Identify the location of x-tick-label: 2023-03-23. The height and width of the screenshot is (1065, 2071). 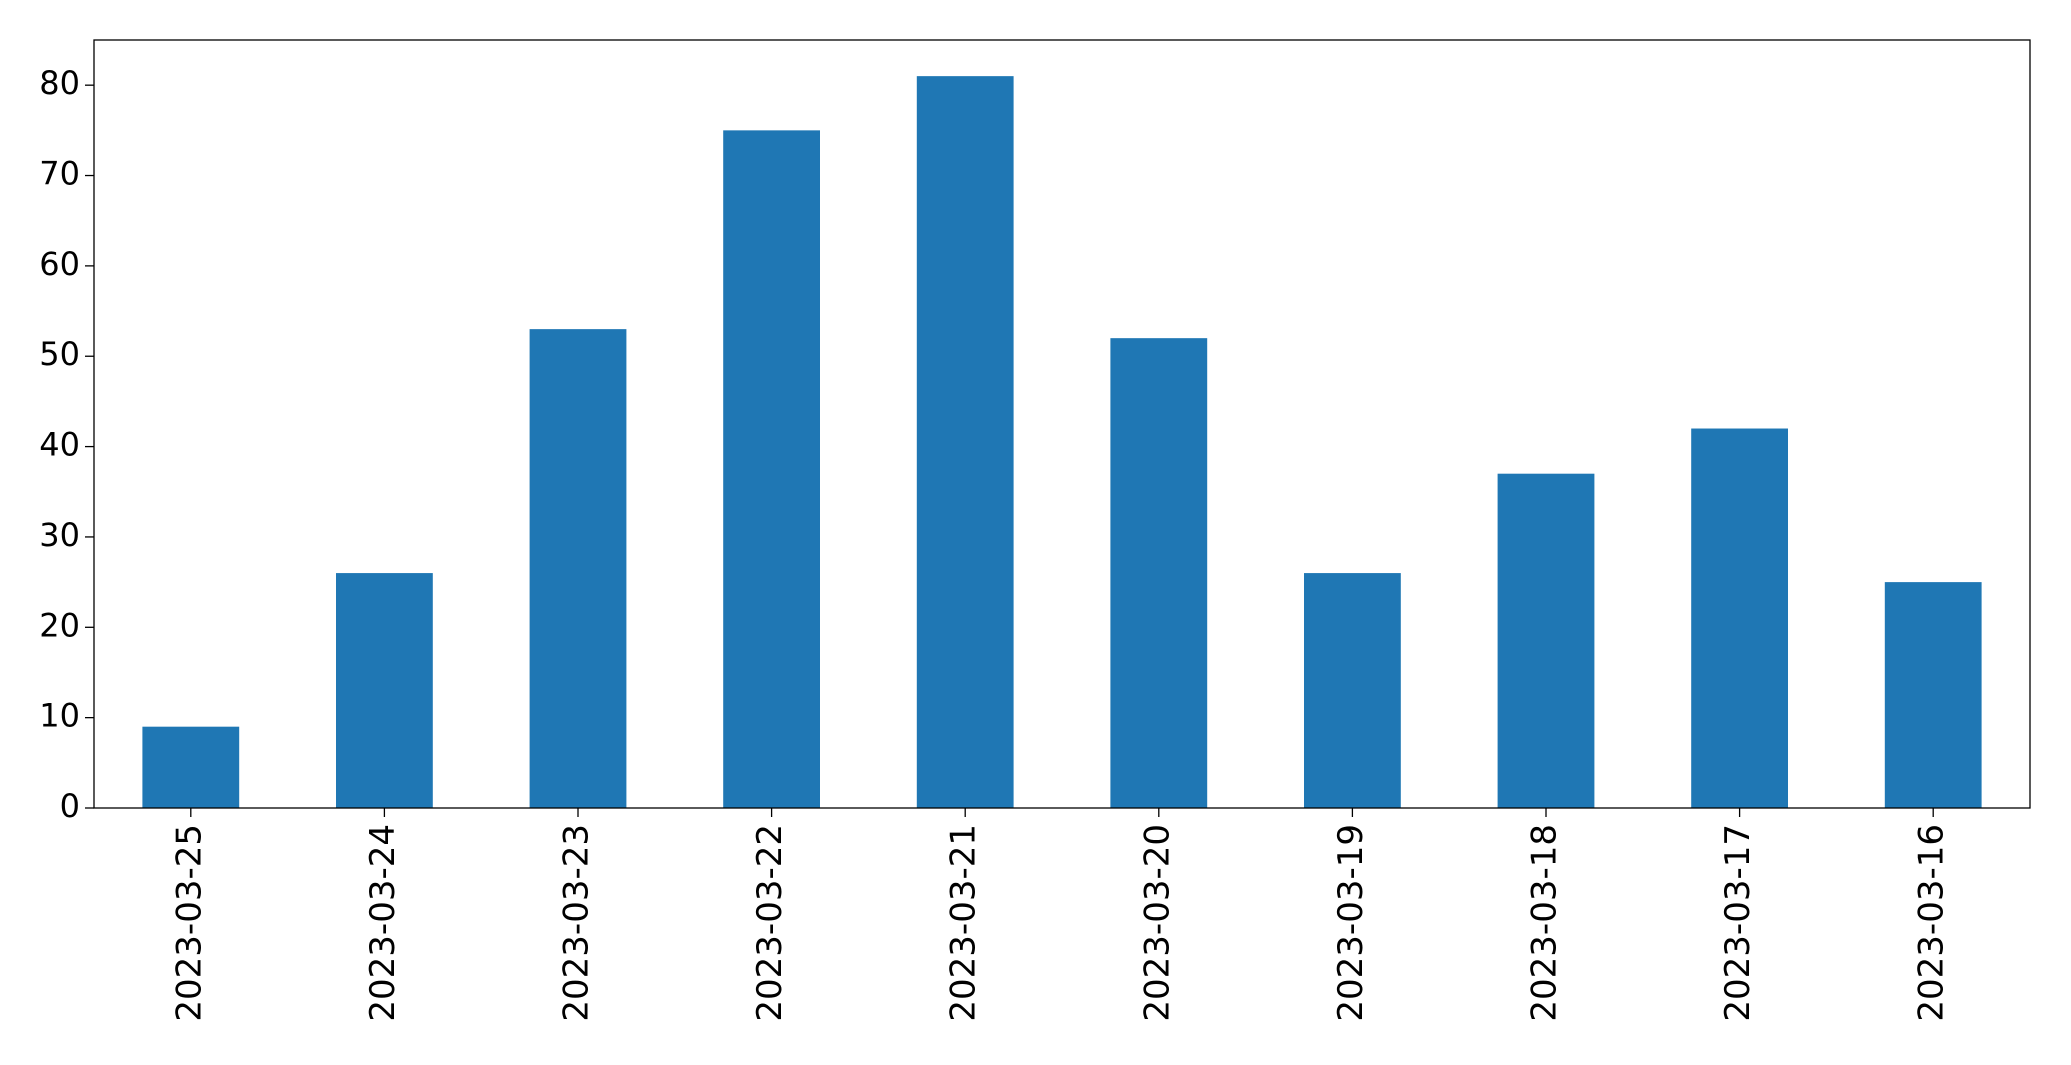
(577, 923).